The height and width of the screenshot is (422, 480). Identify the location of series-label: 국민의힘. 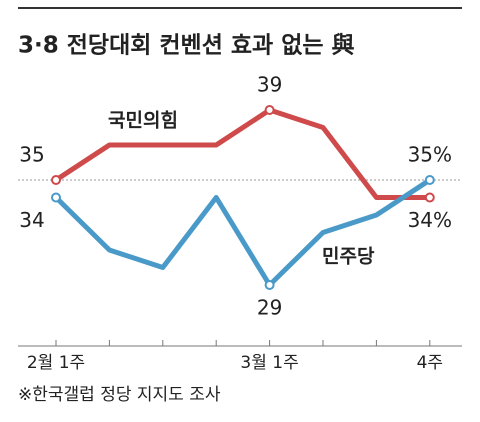
(143, 121).